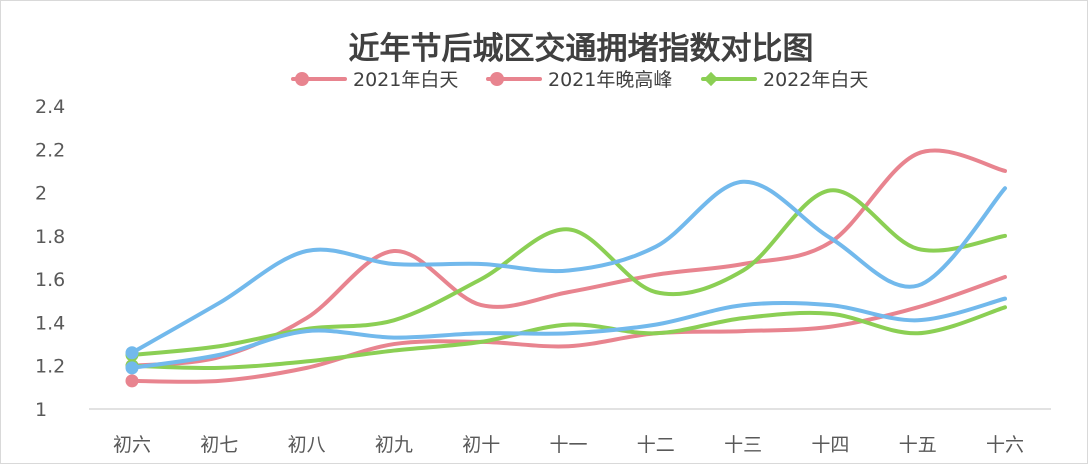  I want to click on x-tick-label: 十四, so click(830, 445).